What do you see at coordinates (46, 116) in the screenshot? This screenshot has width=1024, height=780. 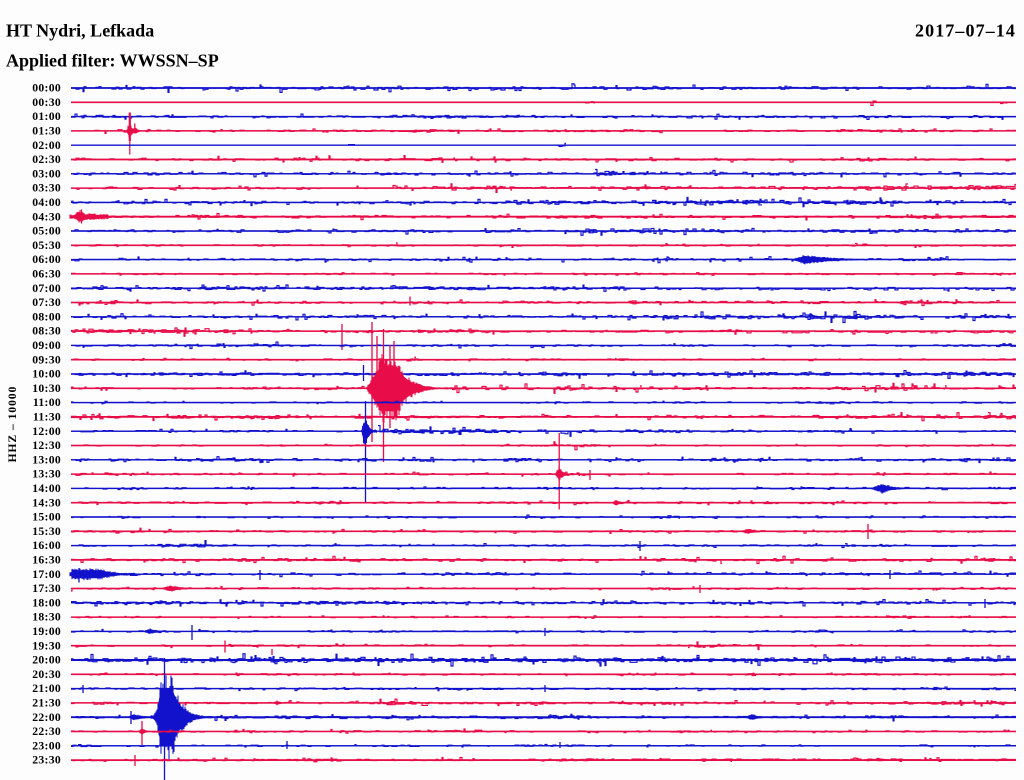 I see `svg-text: 01:00` at bounding box center [46, 116].